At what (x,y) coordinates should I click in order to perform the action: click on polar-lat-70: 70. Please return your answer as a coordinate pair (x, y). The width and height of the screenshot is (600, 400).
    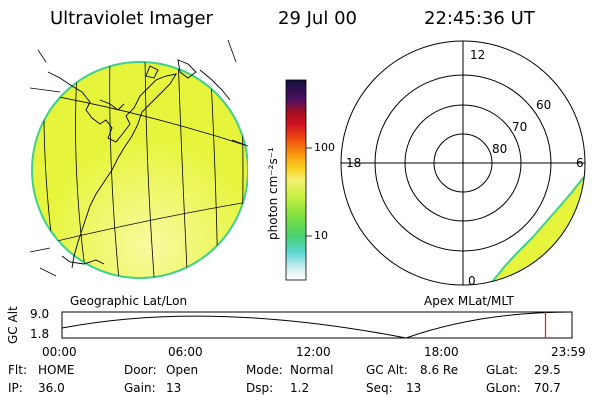
    Looking at the image, I should click on (520, 127).